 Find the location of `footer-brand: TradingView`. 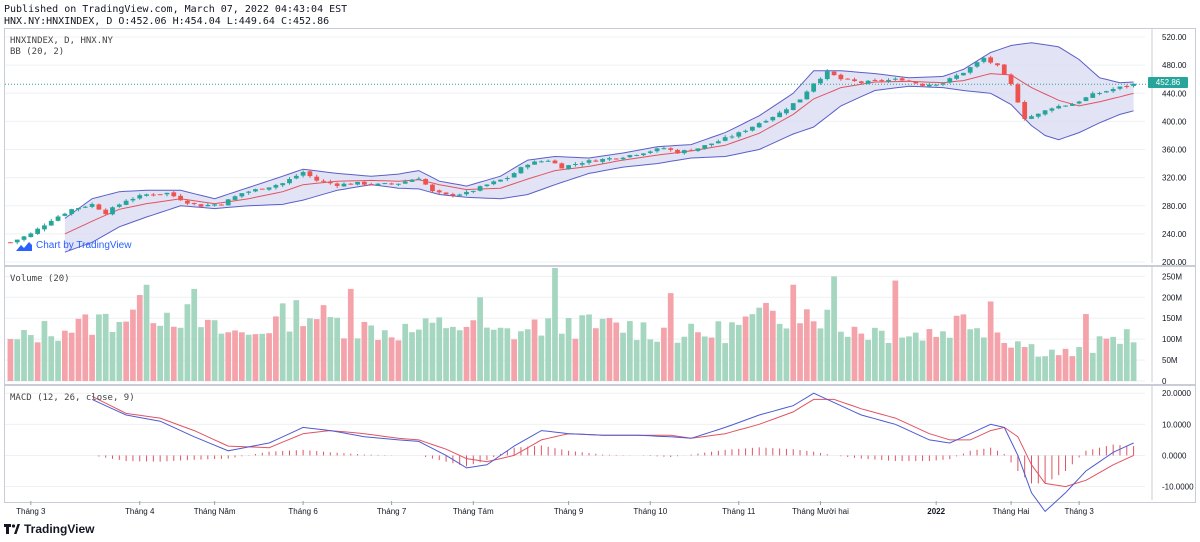

footer-brand: TradingView is located at coordinates (49, 529).